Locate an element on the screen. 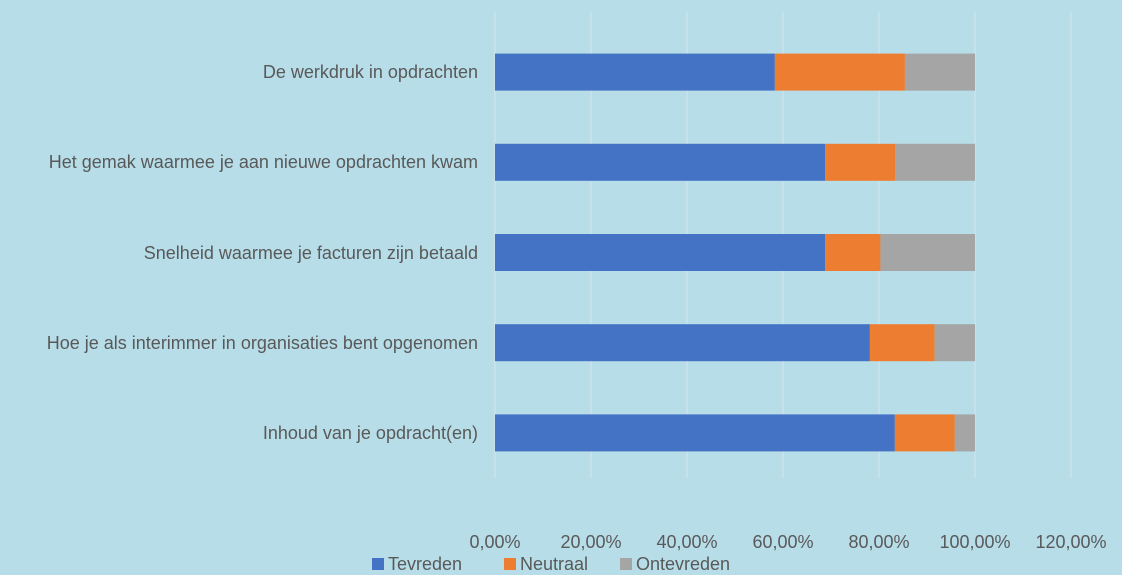  category-label: De werkdruk in opdrachten is located at coordinates (241, 72).